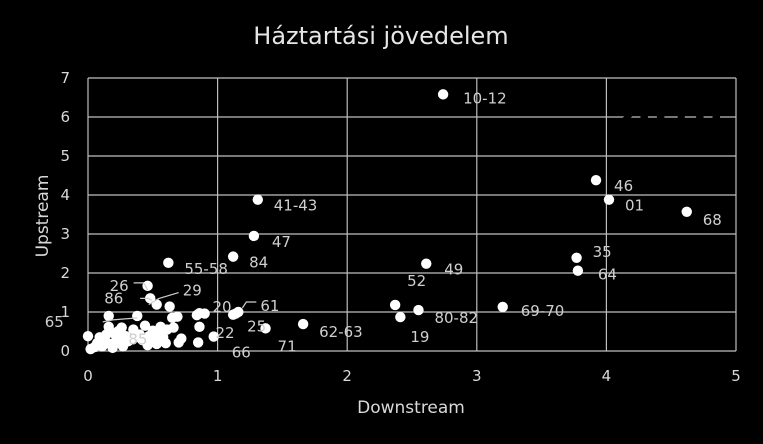 This screenshot has height=444, width=763. I want to click on point-label-01: 01, so click(634, 206).